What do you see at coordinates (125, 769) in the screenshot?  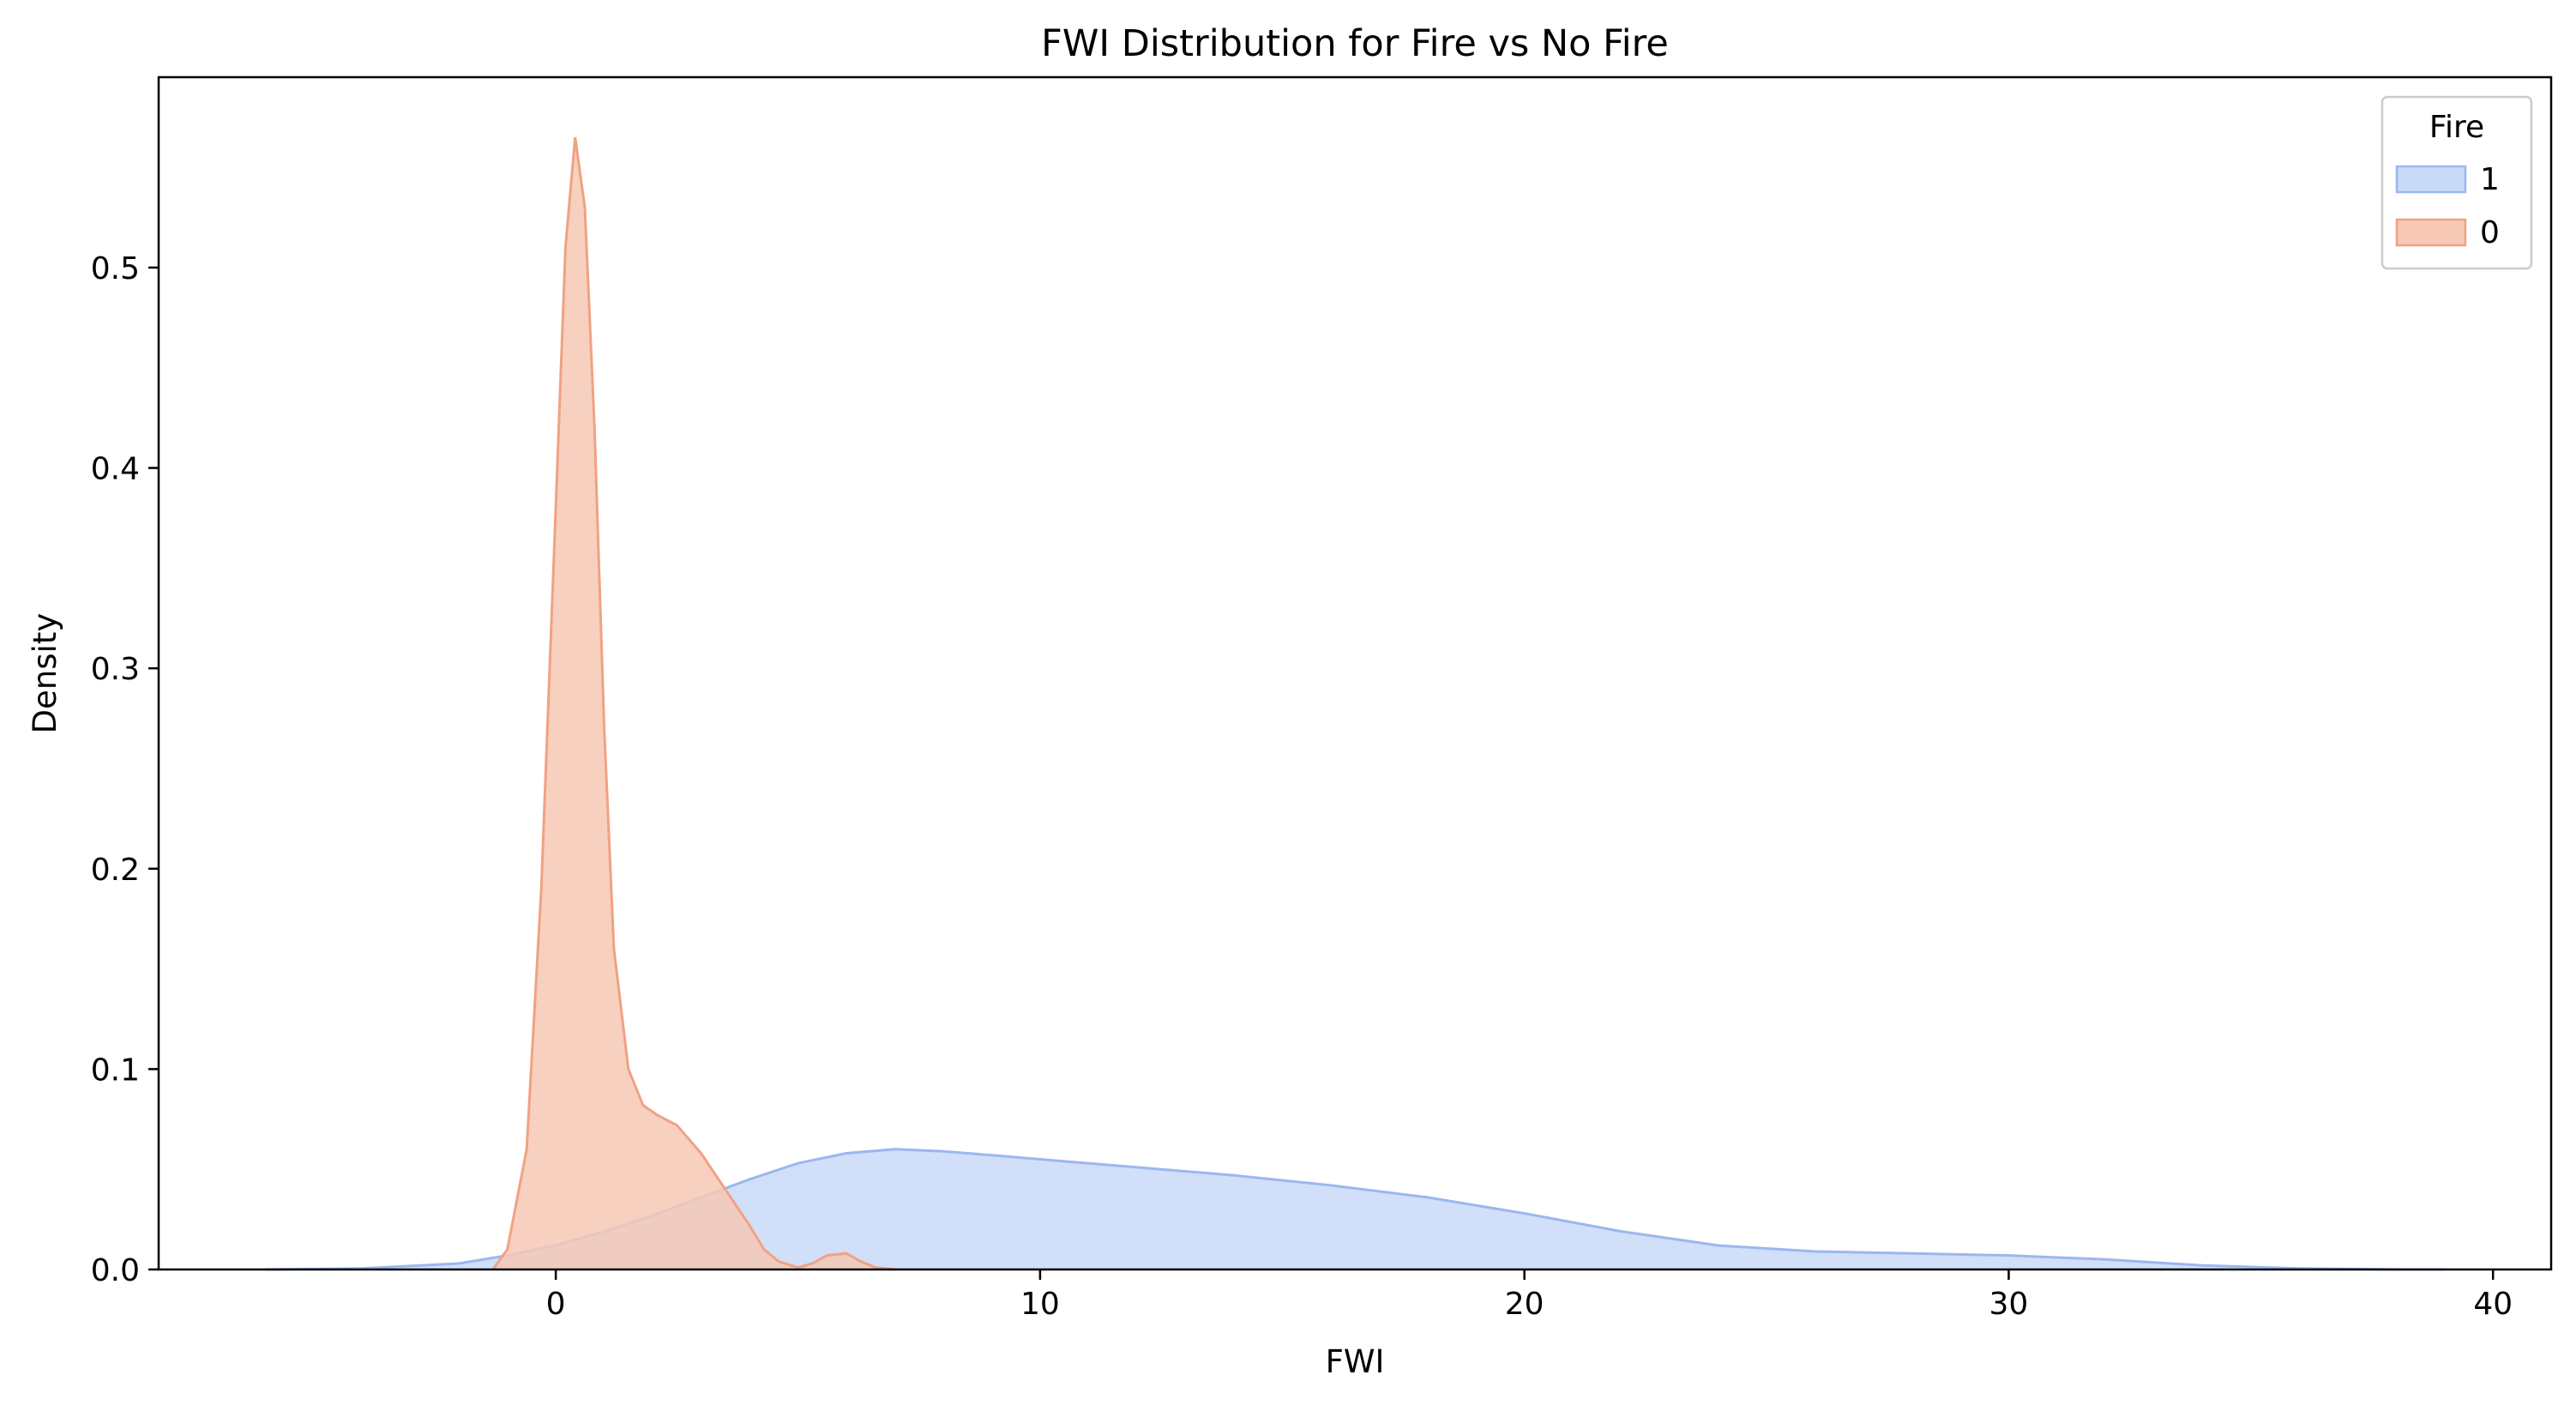 I see `y-axis: 0.0 0.1 0.2 0.3 0.4 0.5` at bounding box center [125, 769].